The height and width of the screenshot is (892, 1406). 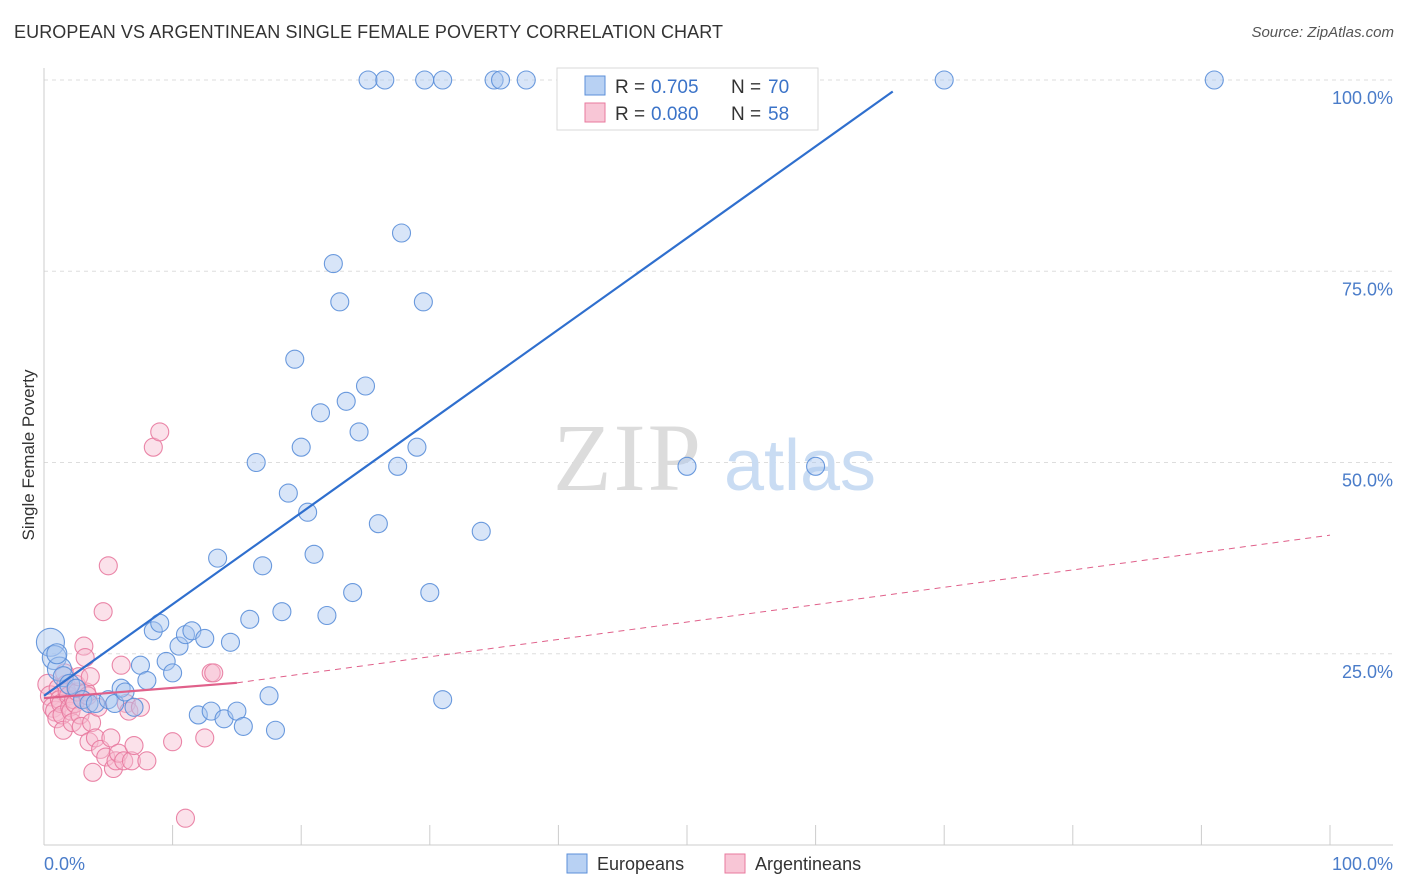 What do you see at coordinates (778, 87) in the screenshot?
I see `legend-n-value-europeans: 70` at bounding box center [778, 87].